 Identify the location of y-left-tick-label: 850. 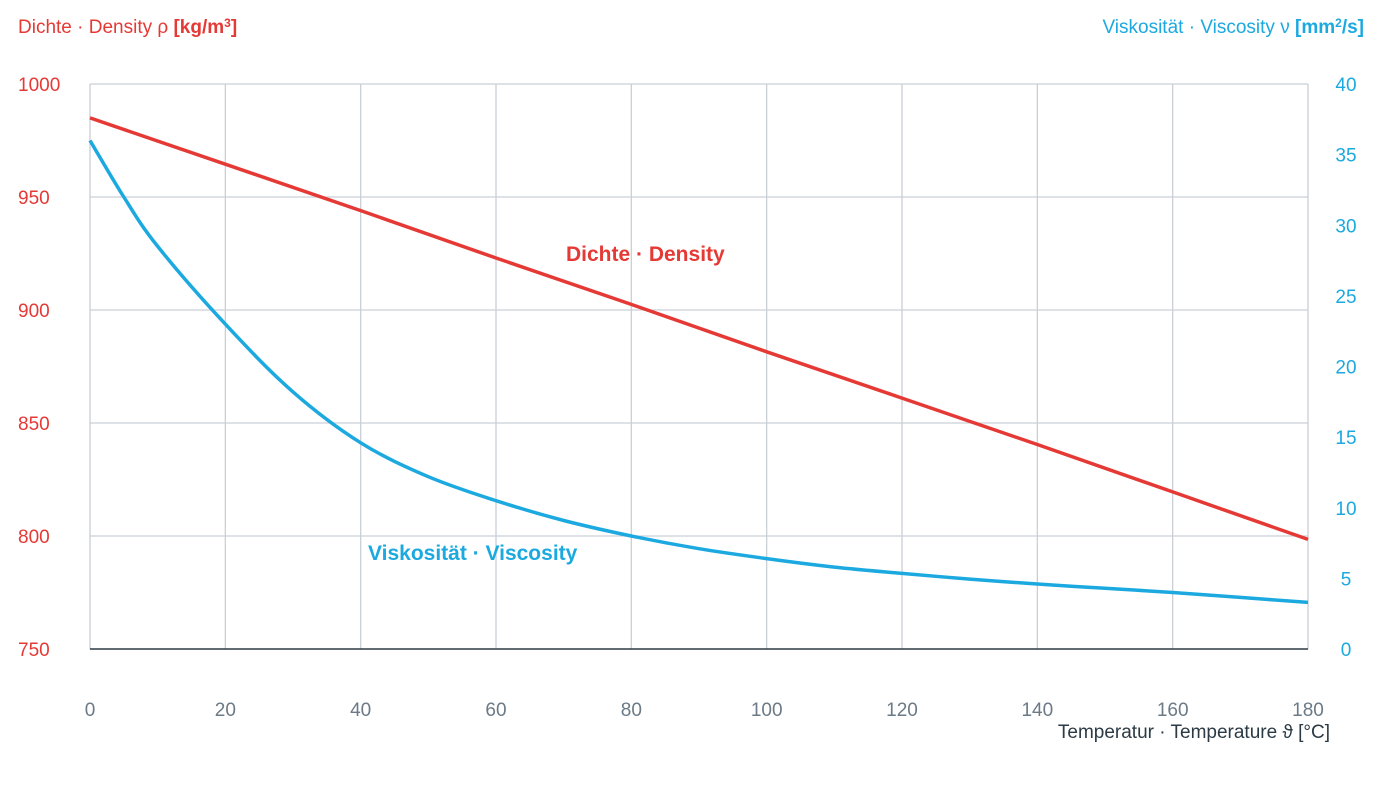
(34, 424).